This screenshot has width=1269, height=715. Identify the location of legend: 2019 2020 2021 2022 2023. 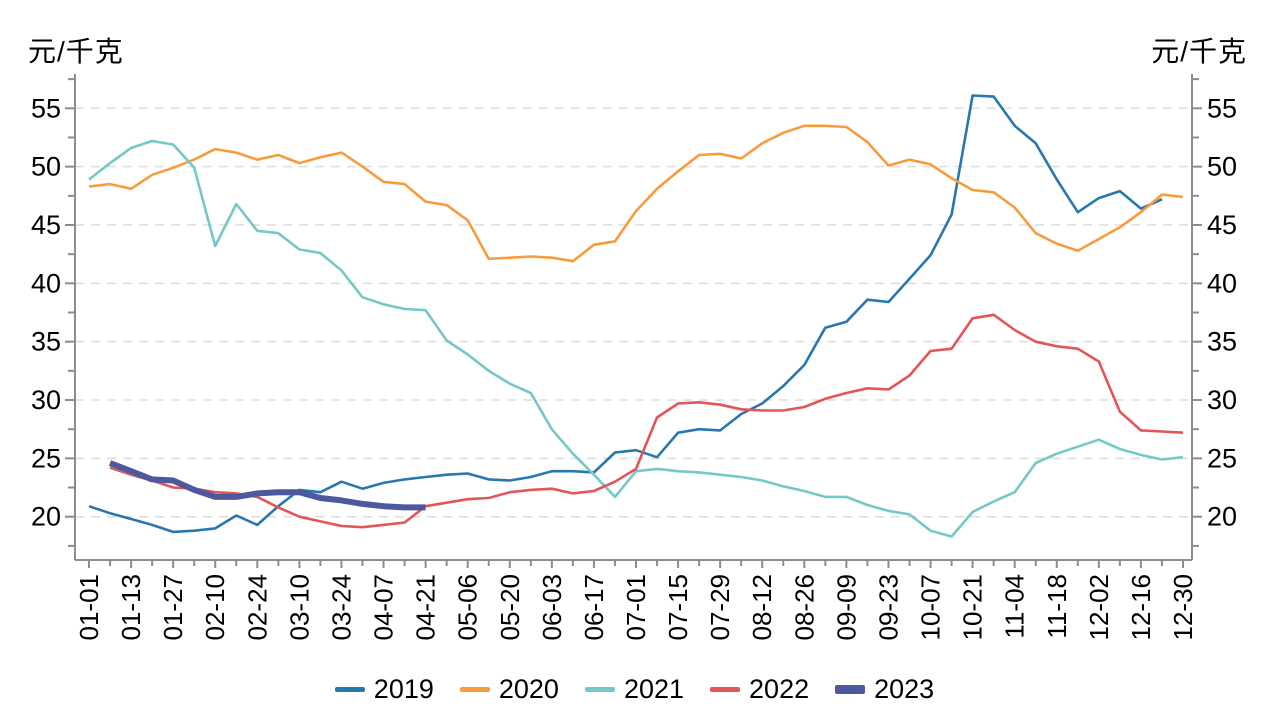
(634, 689).